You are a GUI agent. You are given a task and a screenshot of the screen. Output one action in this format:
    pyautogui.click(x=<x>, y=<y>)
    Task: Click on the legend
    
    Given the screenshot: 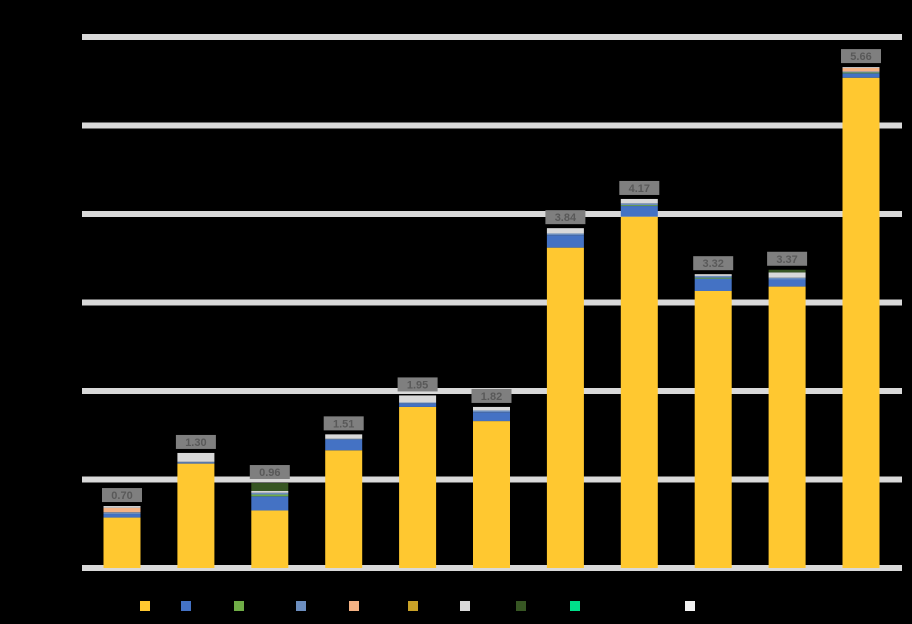 What is the action you would take?
    pyautogui.click(x=456, y=606)
    